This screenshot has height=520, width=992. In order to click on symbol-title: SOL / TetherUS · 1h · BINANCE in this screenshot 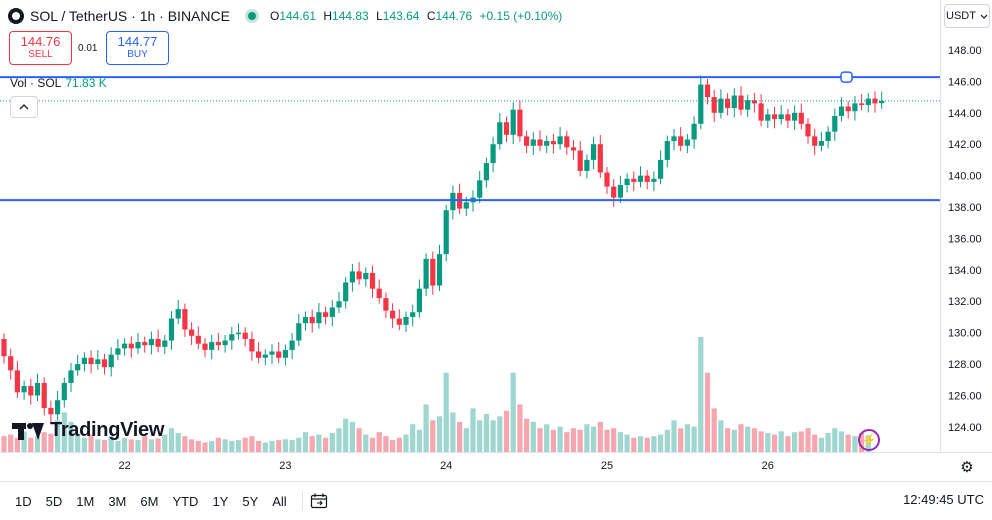, I will do `click(130, 16)`.